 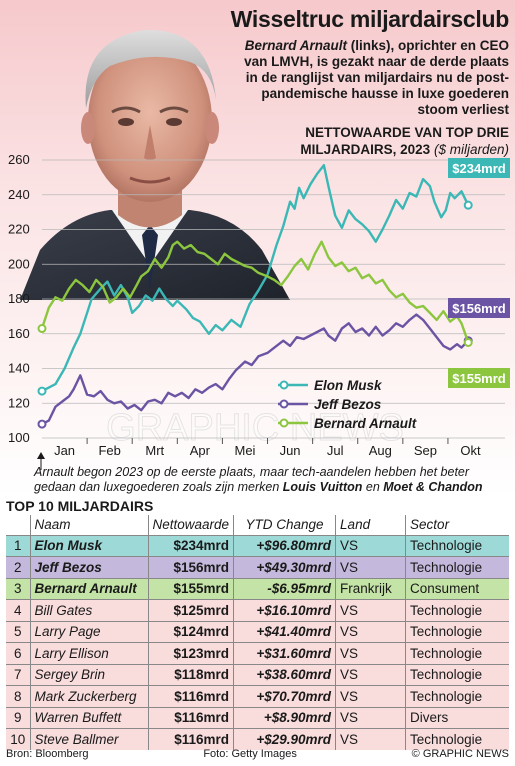 What do you see at coordinates (88, 525) in the screenshot?
I see `header-name: Naam` at bounding box center [88, 525].